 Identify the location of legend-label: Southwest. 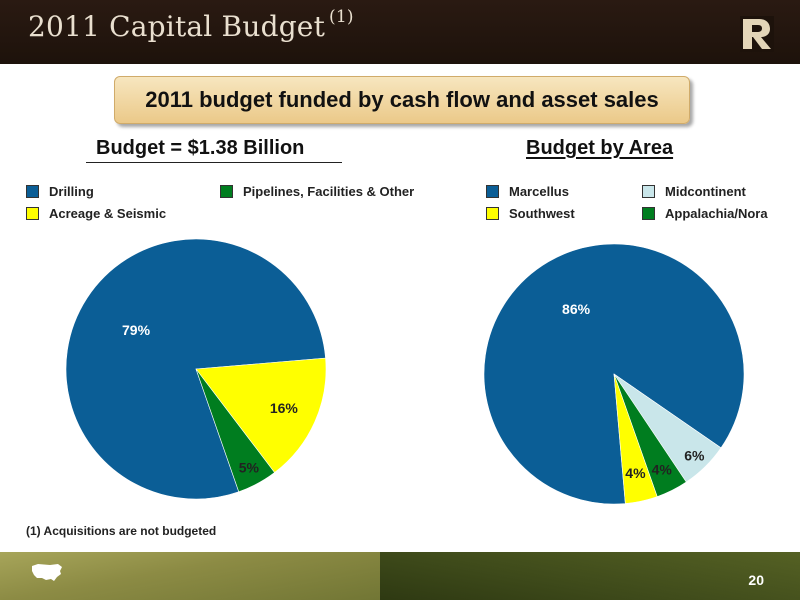
(542, 213).